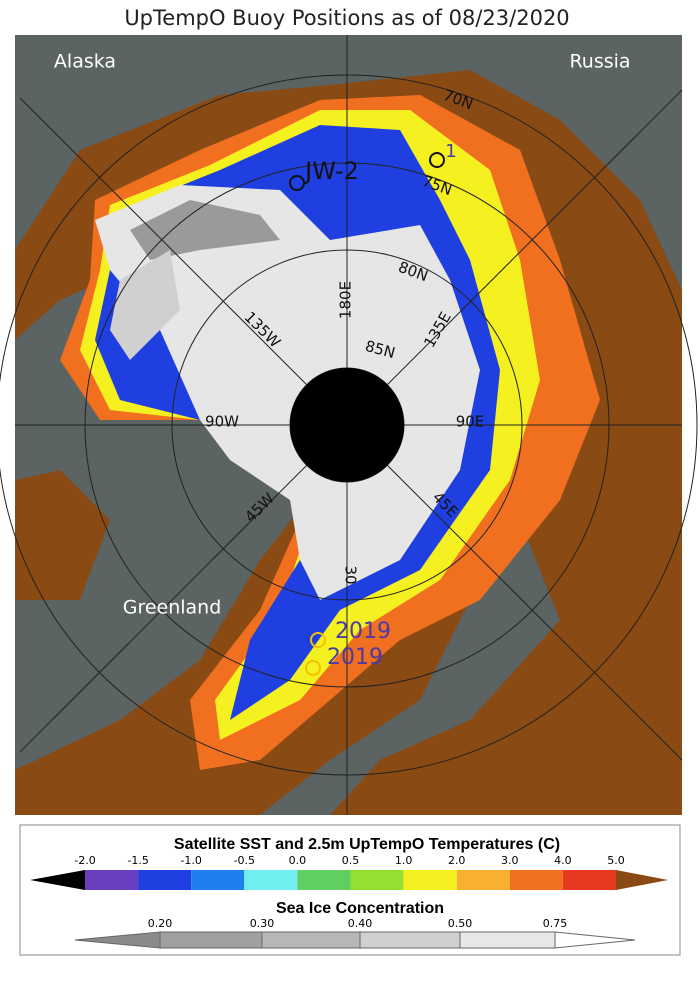  Describe the element at coordinates (510, 860) in the screenshot. I see `cbar-tick-label: 3.0` at that location.